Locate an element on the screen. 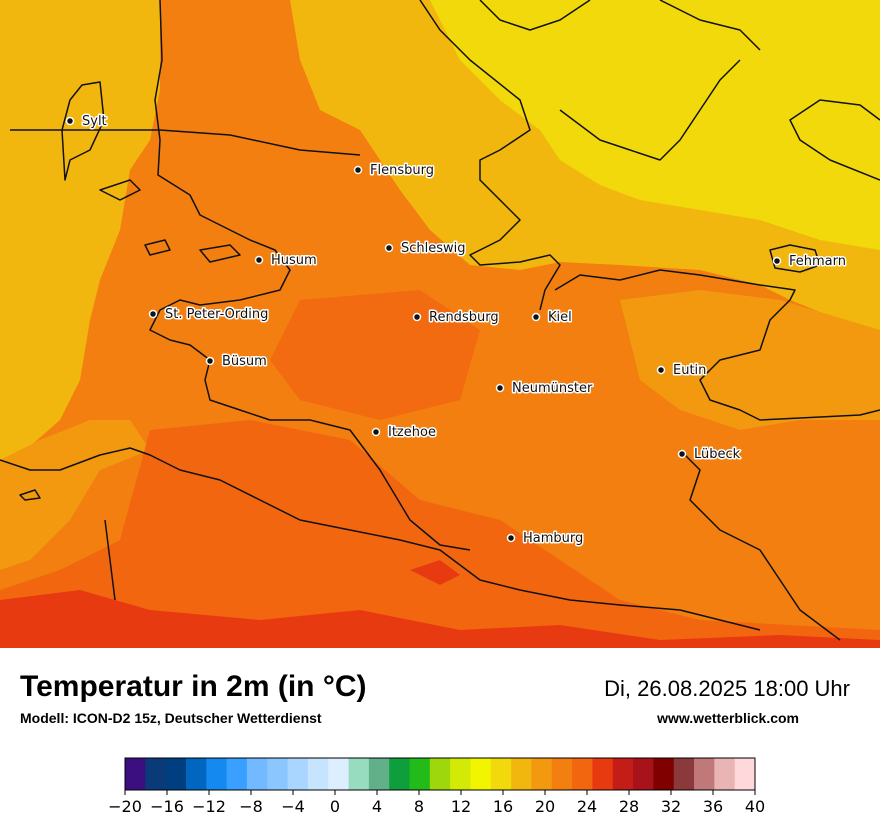 Image resolution: width=880 pixels, height=835 pixels. city-label: Itzehoe is located at coordinates (412, 432).